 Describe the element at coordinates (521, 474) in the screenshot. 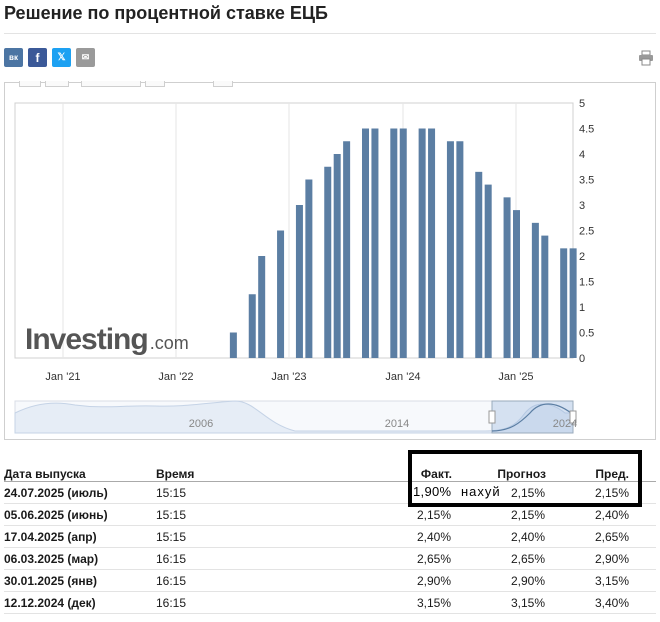

I see `header-forecast: Прогноз` at that location.